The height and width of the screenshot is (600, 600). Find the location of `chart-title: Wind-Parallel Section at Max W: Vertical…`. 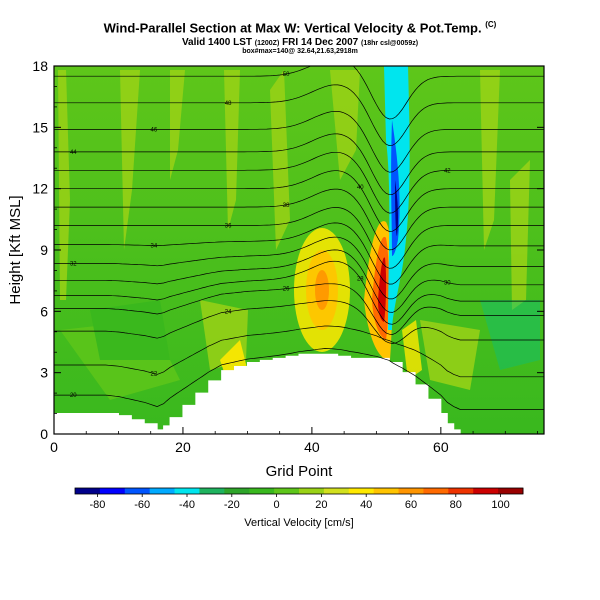

chart-title: Wind-Parallel Section at Max W: Vertical… is located at coordinates (300, 28).